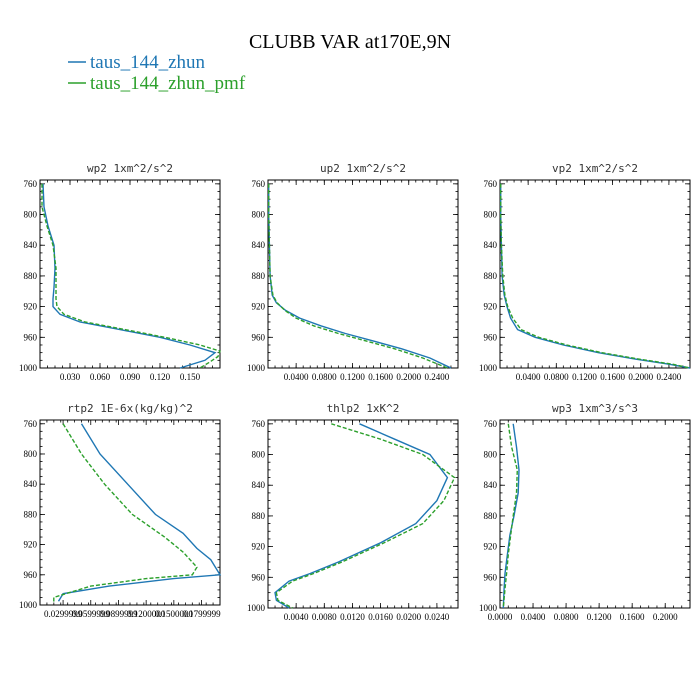 This screenshot has width=700, height=700. What do you see at coordinates (100, 377) in the screenshot?
I see `x-tick-label: 0.060` at bounding box center [100, 377].